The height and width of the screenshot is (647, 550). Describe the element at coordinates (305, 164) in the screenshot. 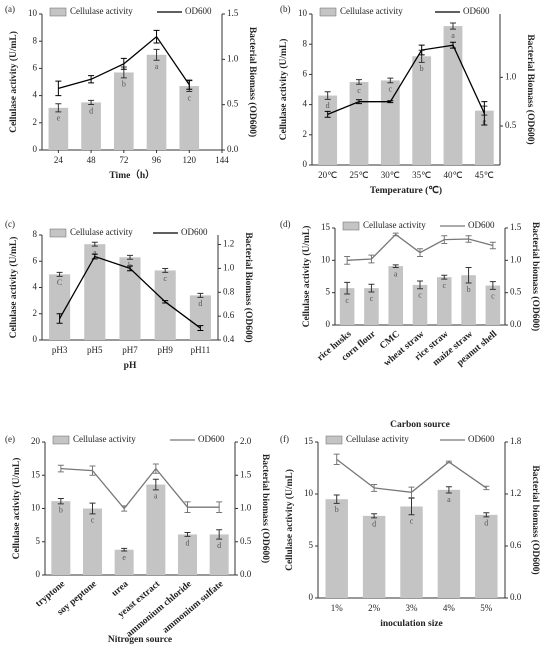

I see `y-tick-label: 0` at that location.